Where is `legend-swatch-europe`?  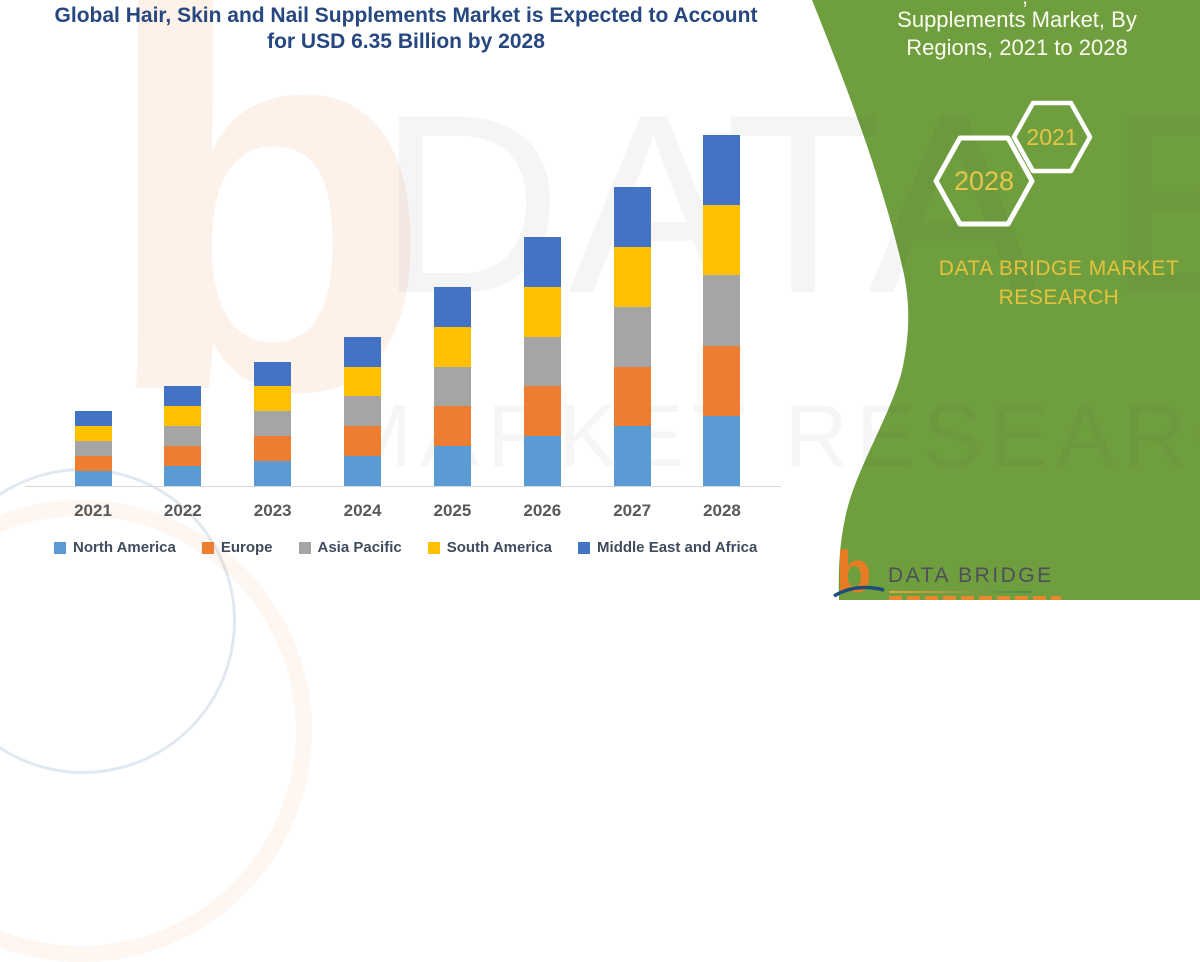 legend-swatch-europe is located at coordinates (207, 547).